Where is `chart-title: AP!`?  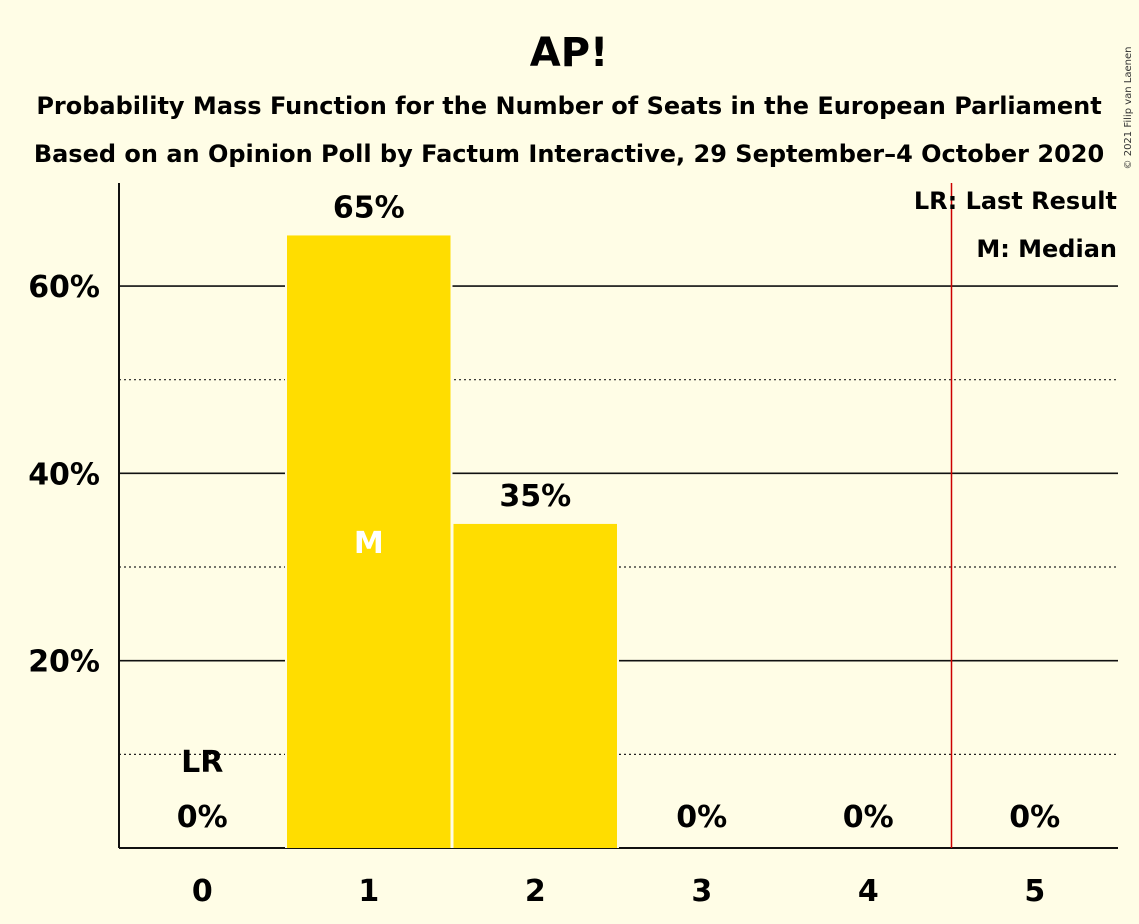 chart-title: AP! is located at coordinates (569, 53).